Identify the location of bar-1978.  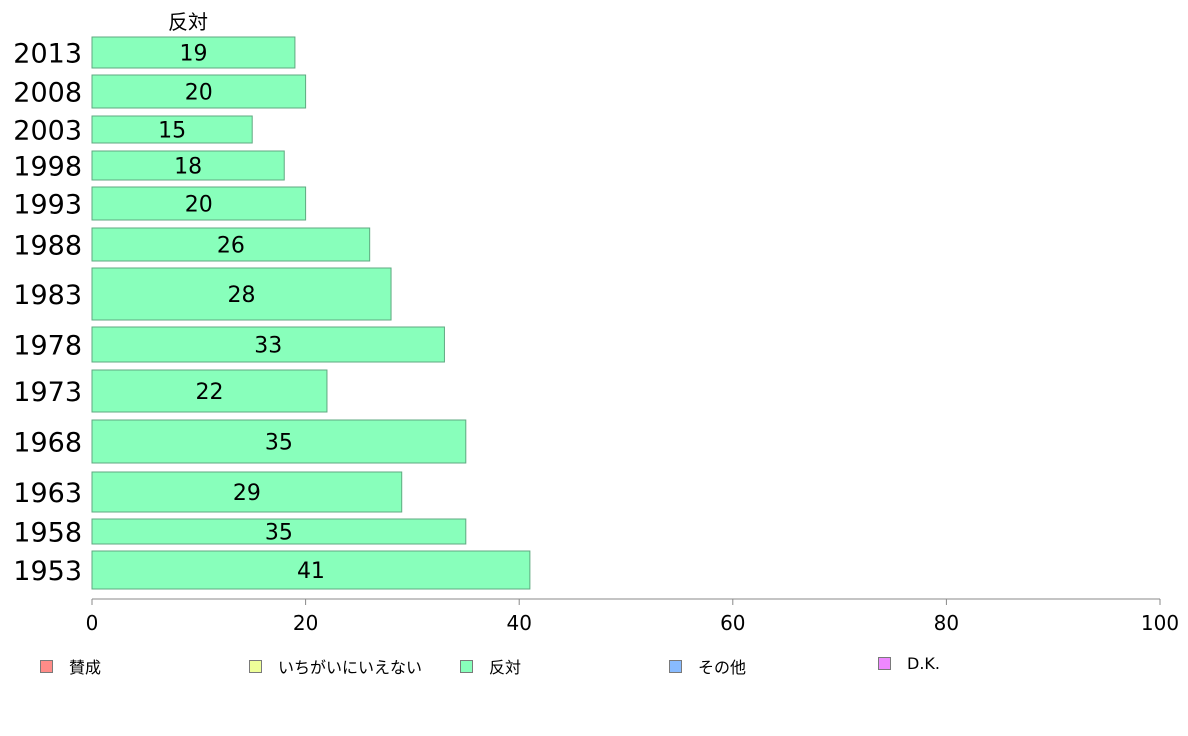
(268, 344).